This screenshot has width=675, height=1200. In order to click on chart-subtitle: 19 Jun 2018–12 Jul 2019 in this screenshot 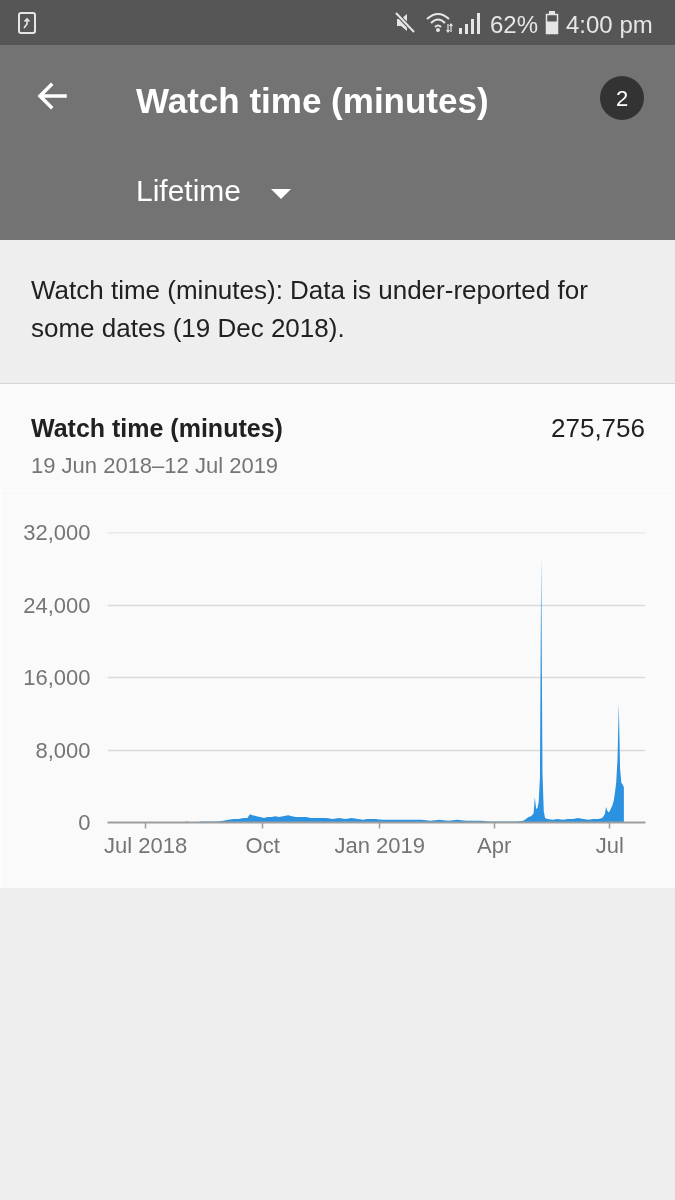, I will do `click(155, 465)`.